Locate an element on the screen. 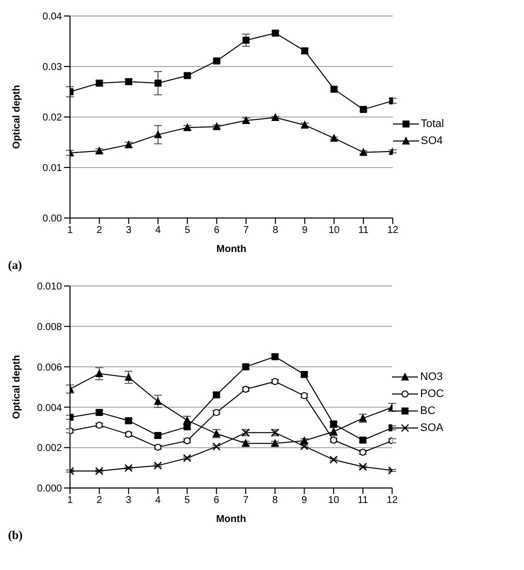 This screenshot has width=524, height=570. legend-label: Total is located at coordinates (432, 124).